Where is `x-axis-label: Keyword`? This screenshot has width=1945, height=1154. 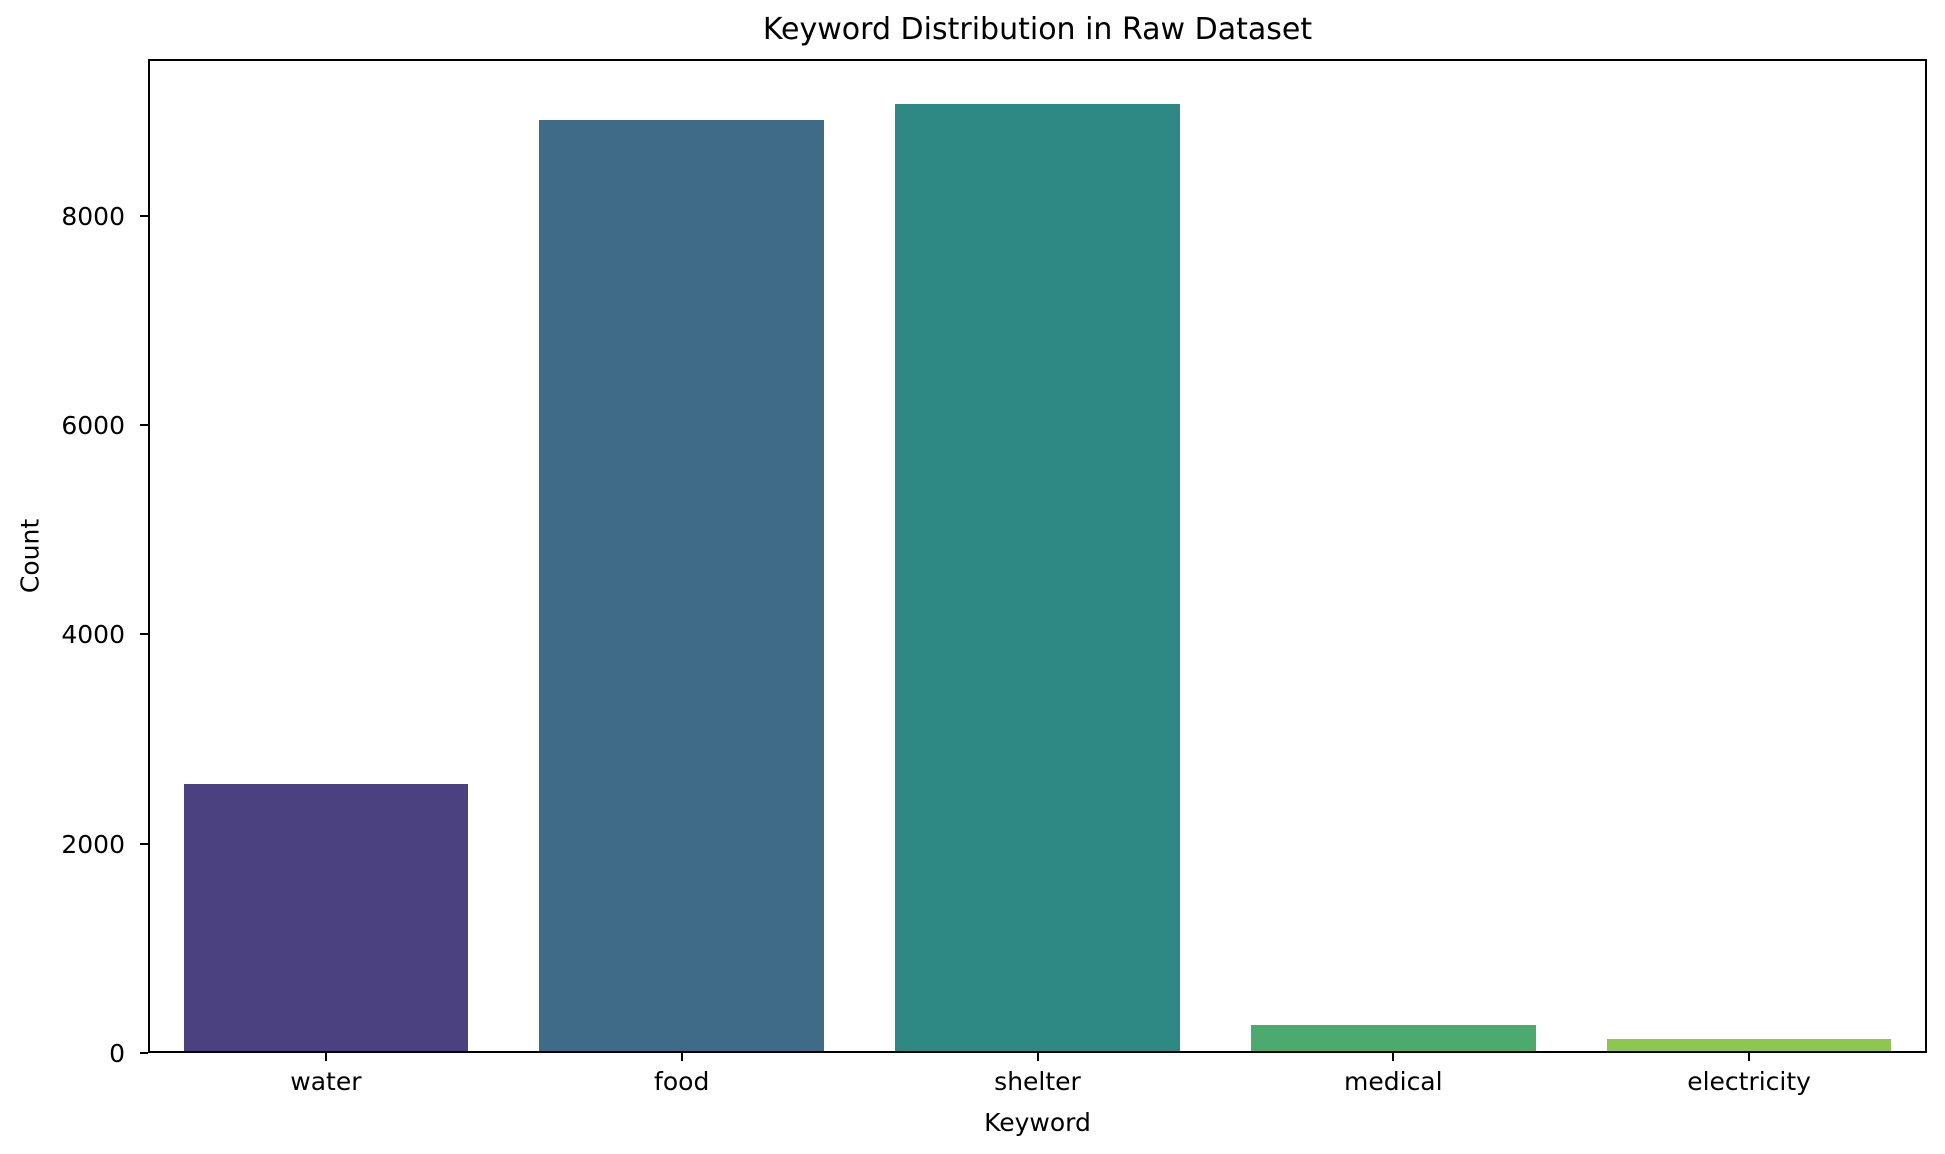
x-axis-label: Keyword is located at coordinates (1037, 1122).